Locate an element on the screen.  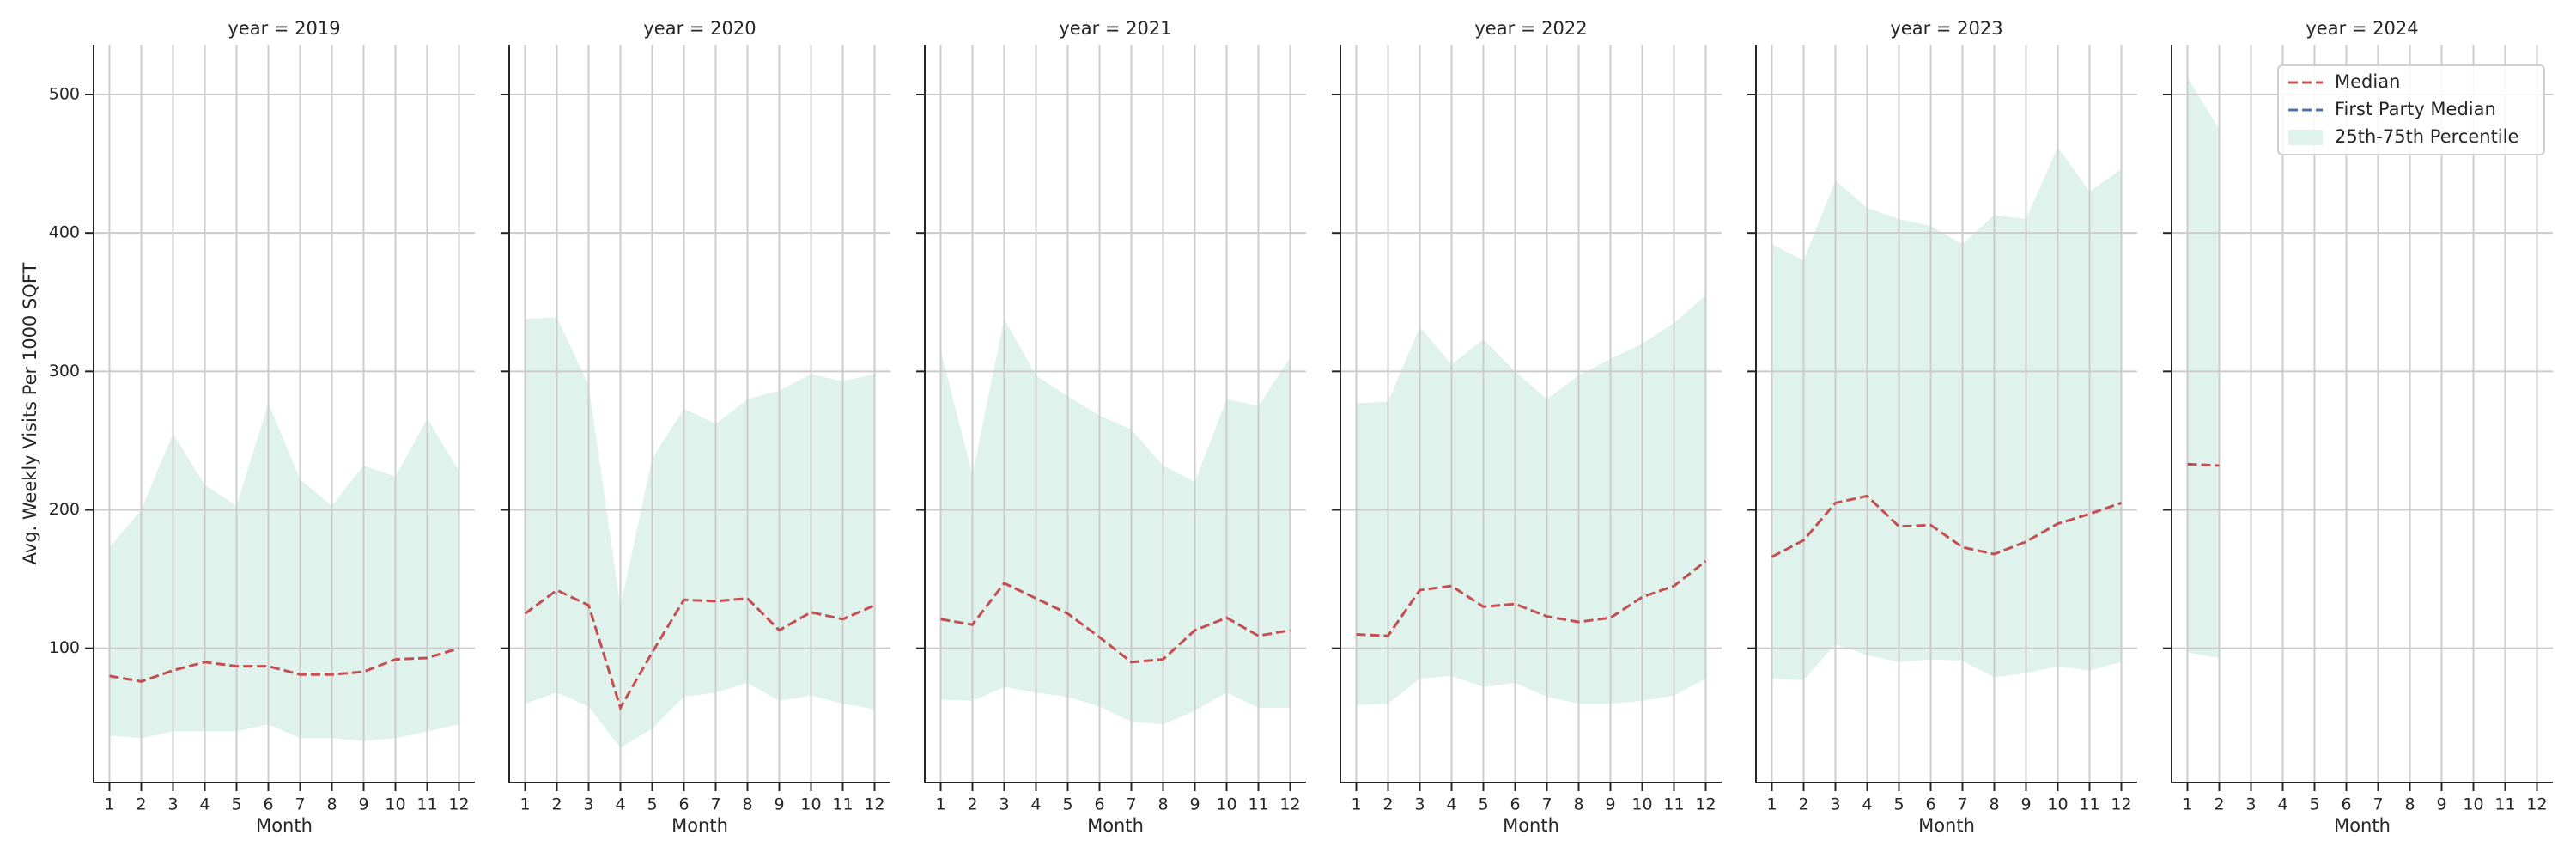
y-tick-label: 100 is located at coordinates (64, 648).